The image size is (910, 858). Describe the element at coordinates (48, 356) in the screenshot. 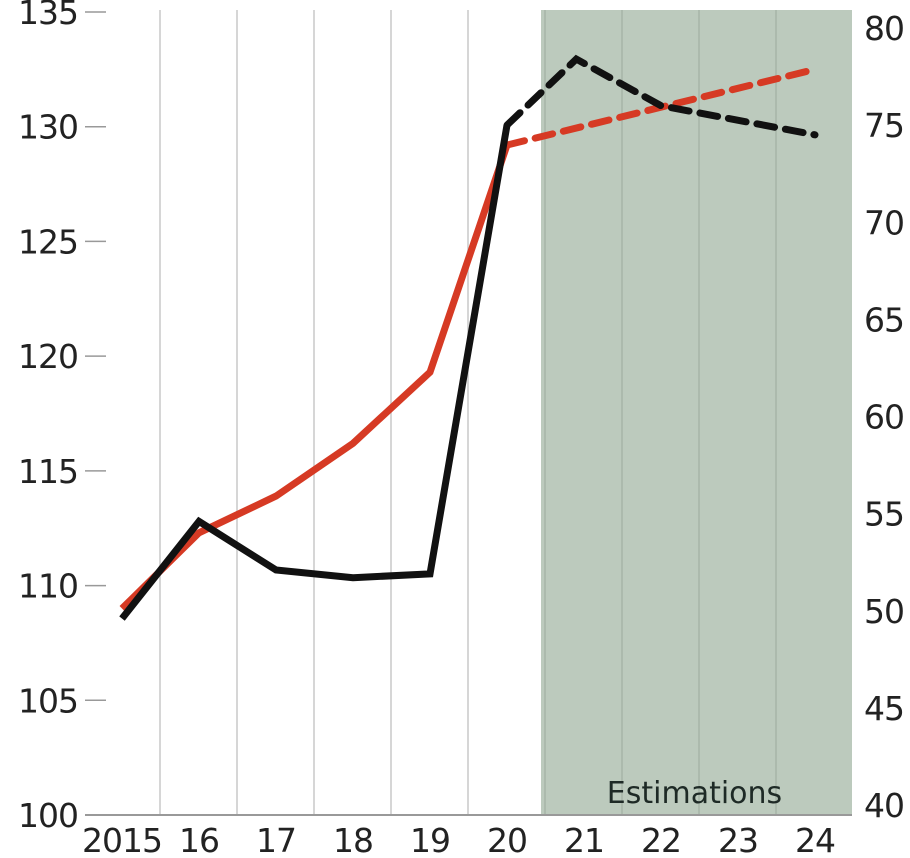

I see `left-tick-label: 120` at that location.